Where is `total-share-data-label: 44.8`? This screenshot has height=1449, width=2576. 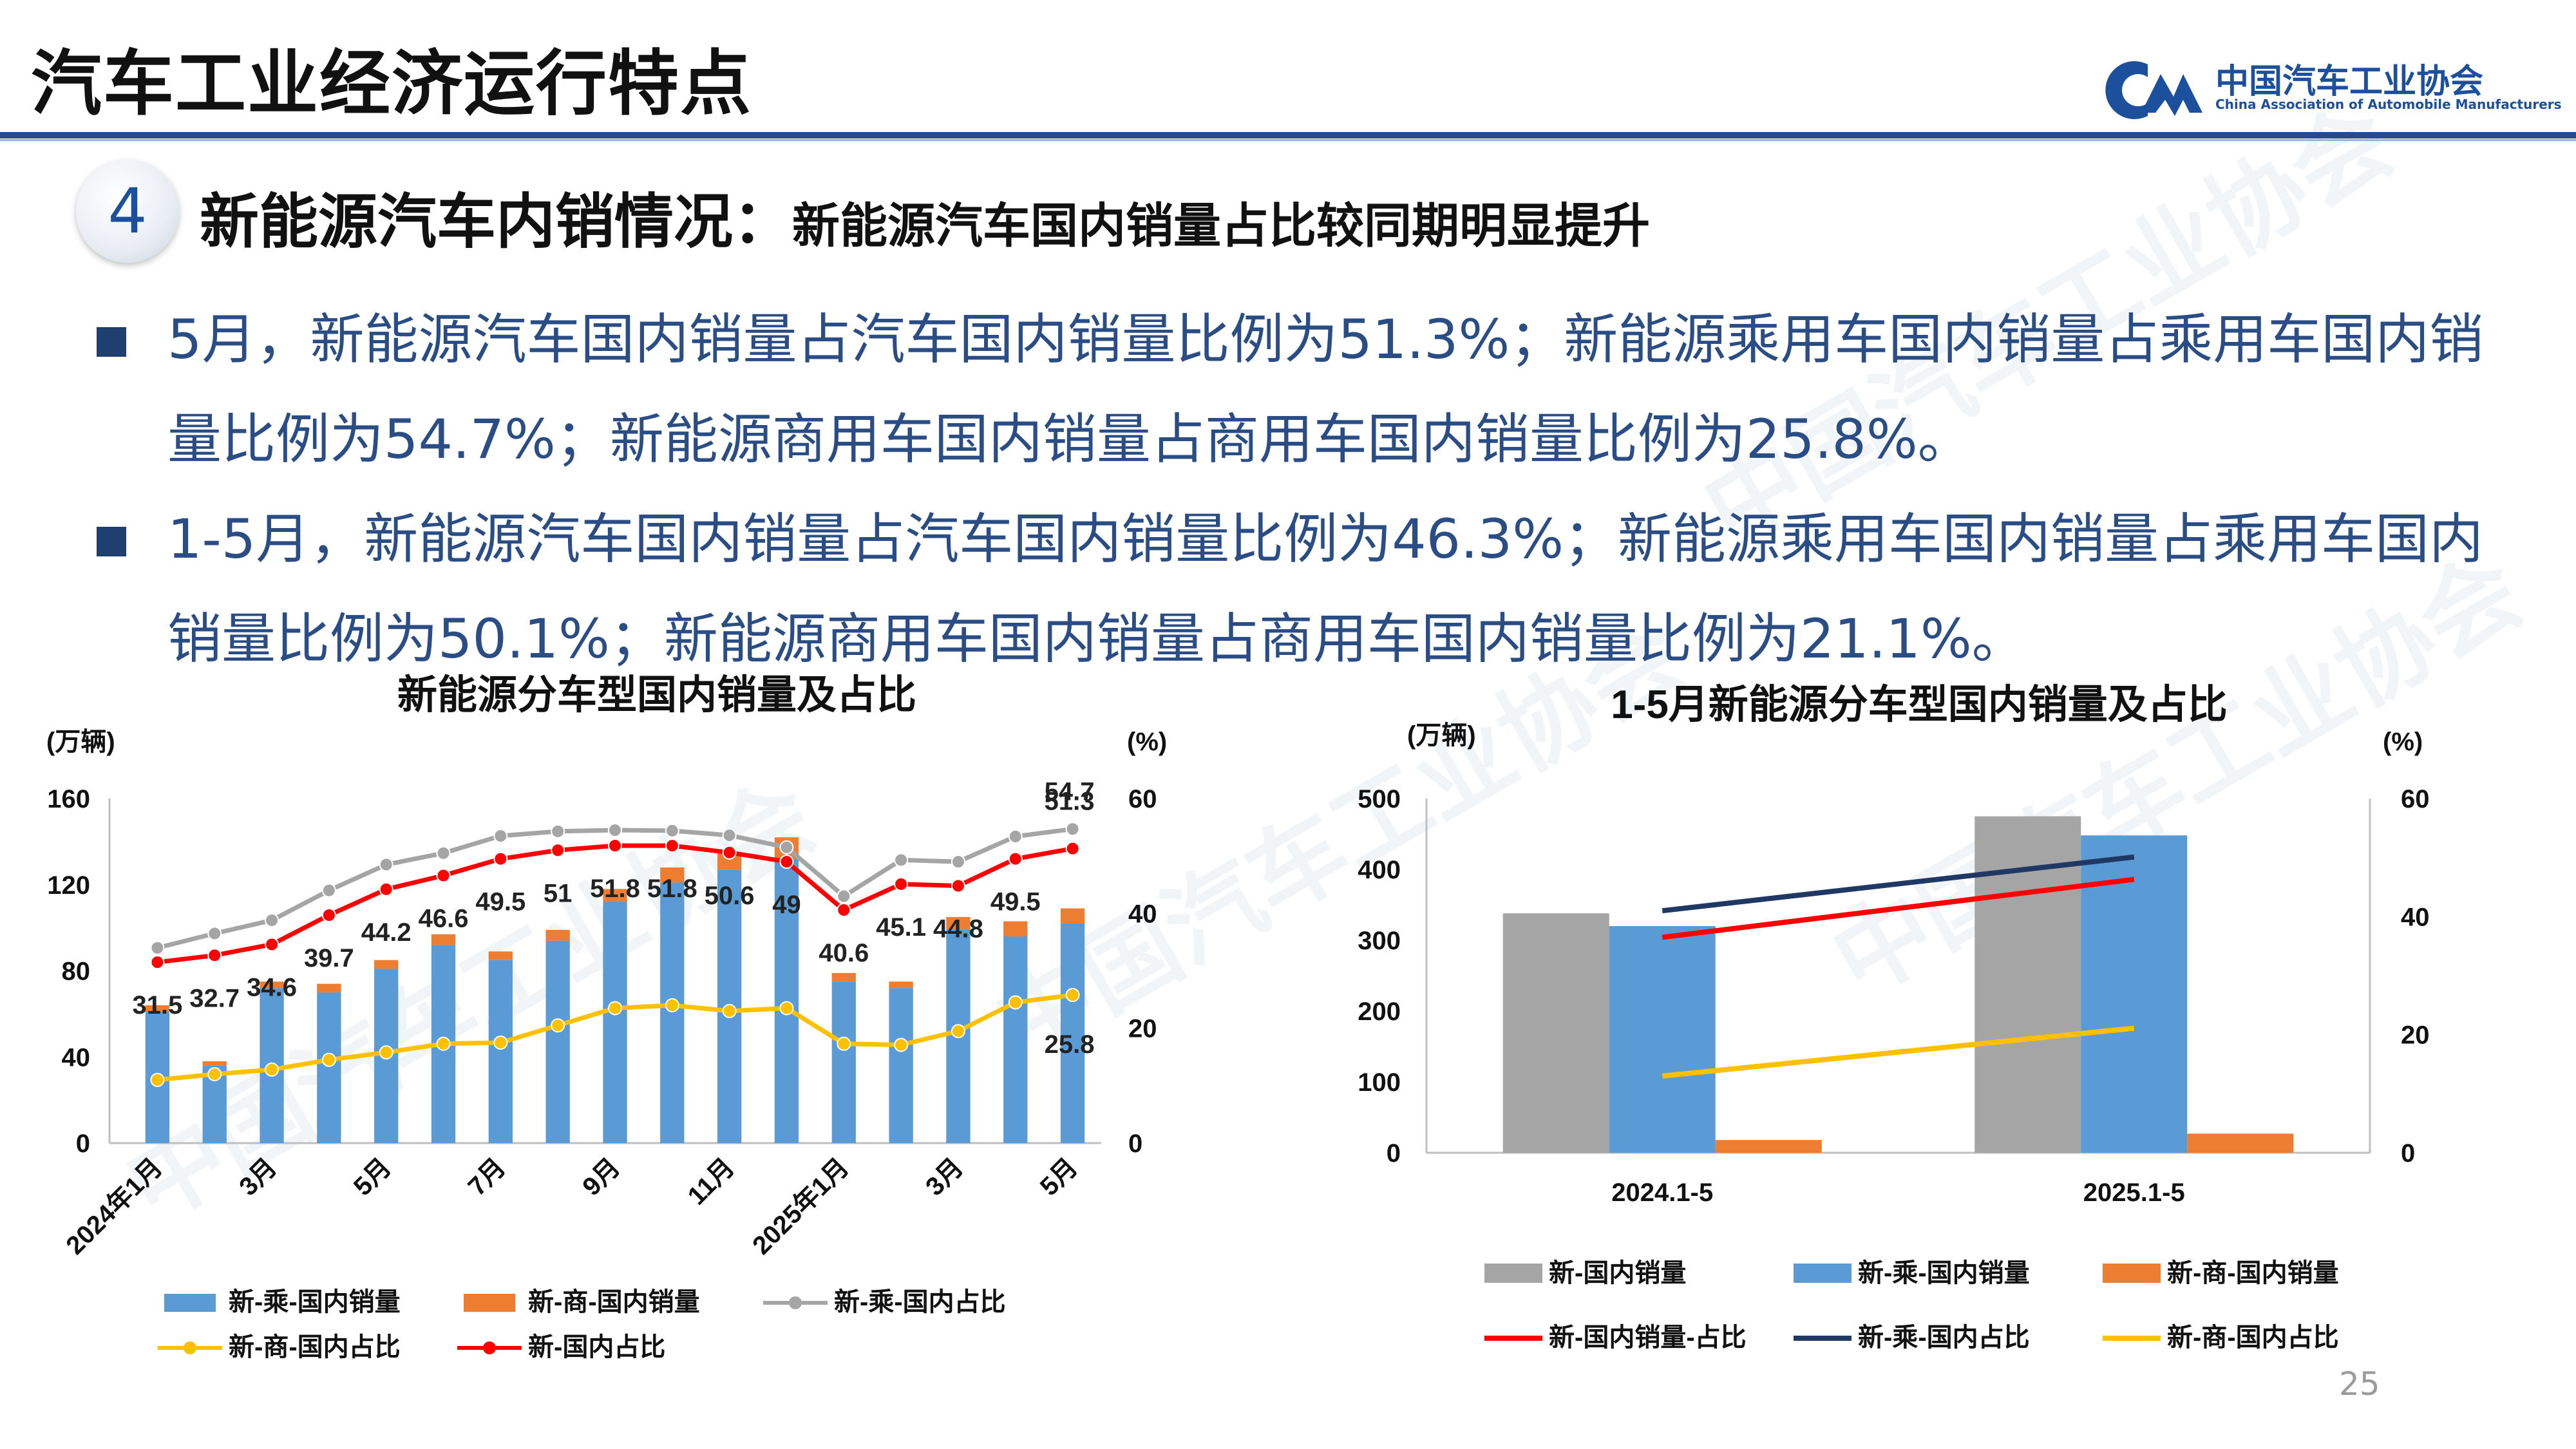
total-share-data-label: 44.8 is located at coordinates (958, 929).